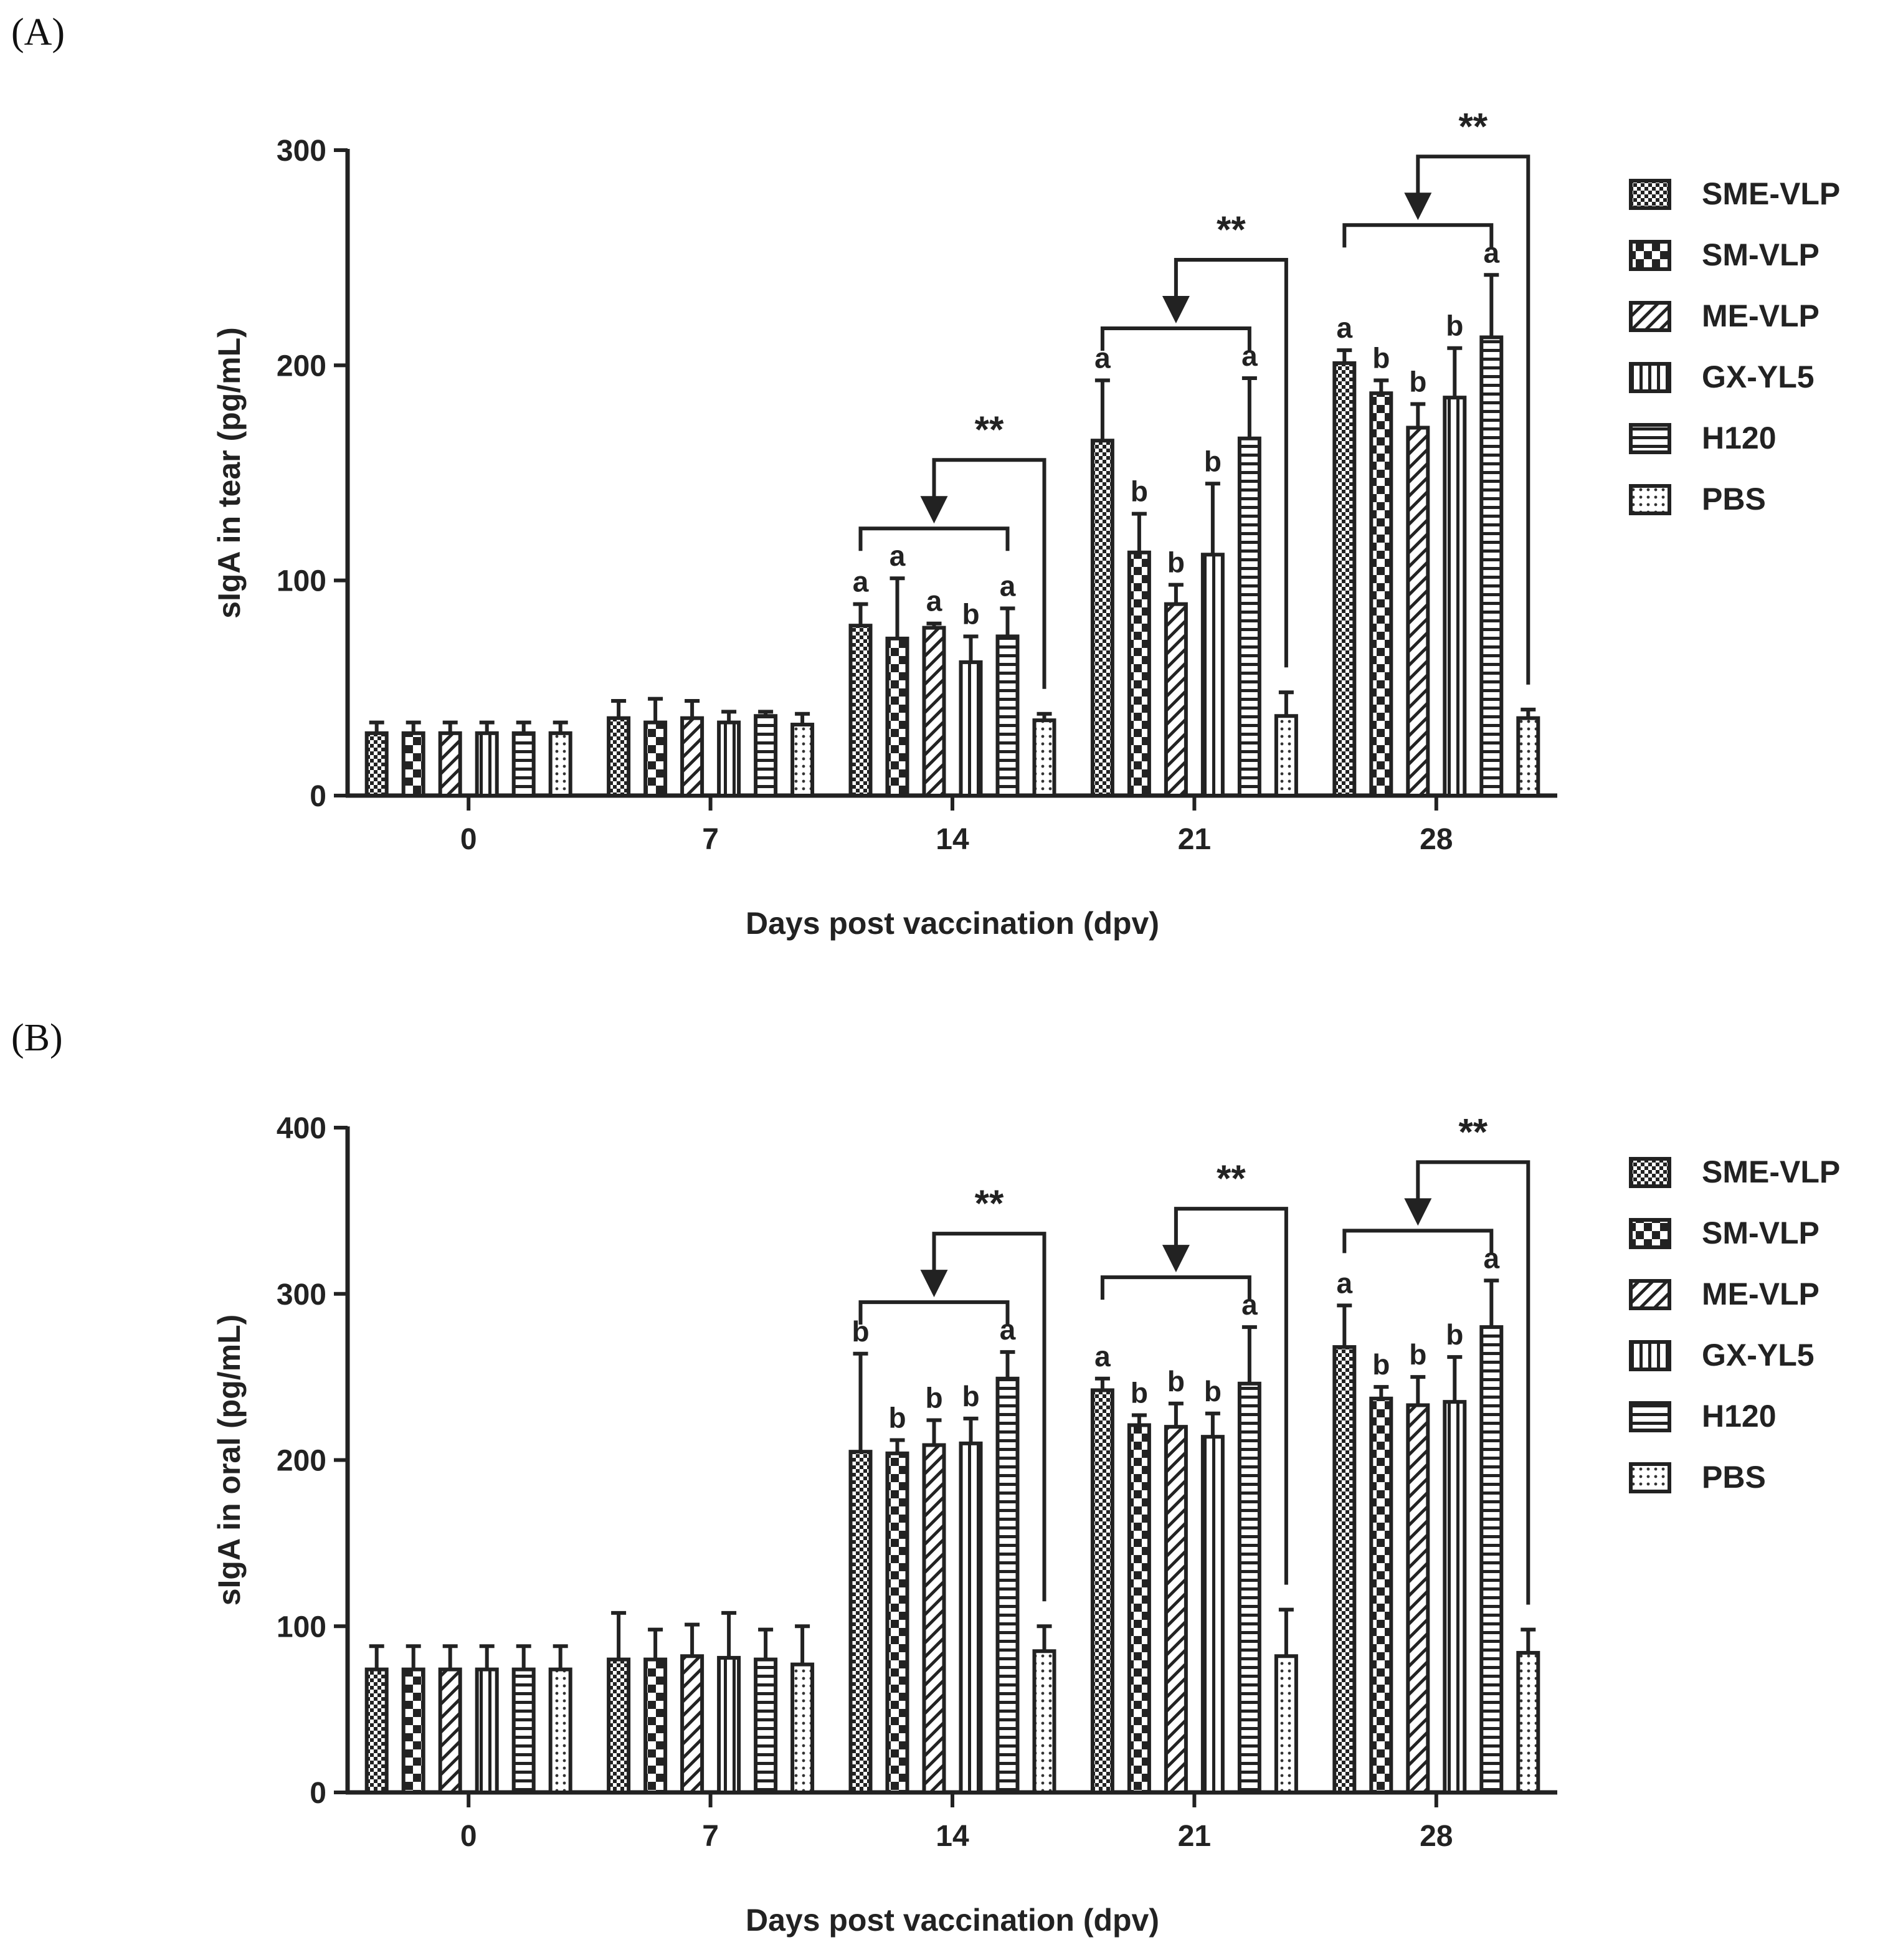  Describe the element at coordinates (37, 1038) in the screenshot. I see `panel-label-b: (B)` at that location.